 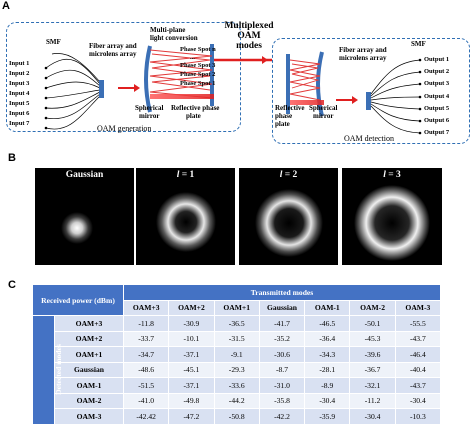 What do you see at coordinates (437, 59) in the screenshot?
I see `output-1-label: Output 1` at bounding box center [437, 59].